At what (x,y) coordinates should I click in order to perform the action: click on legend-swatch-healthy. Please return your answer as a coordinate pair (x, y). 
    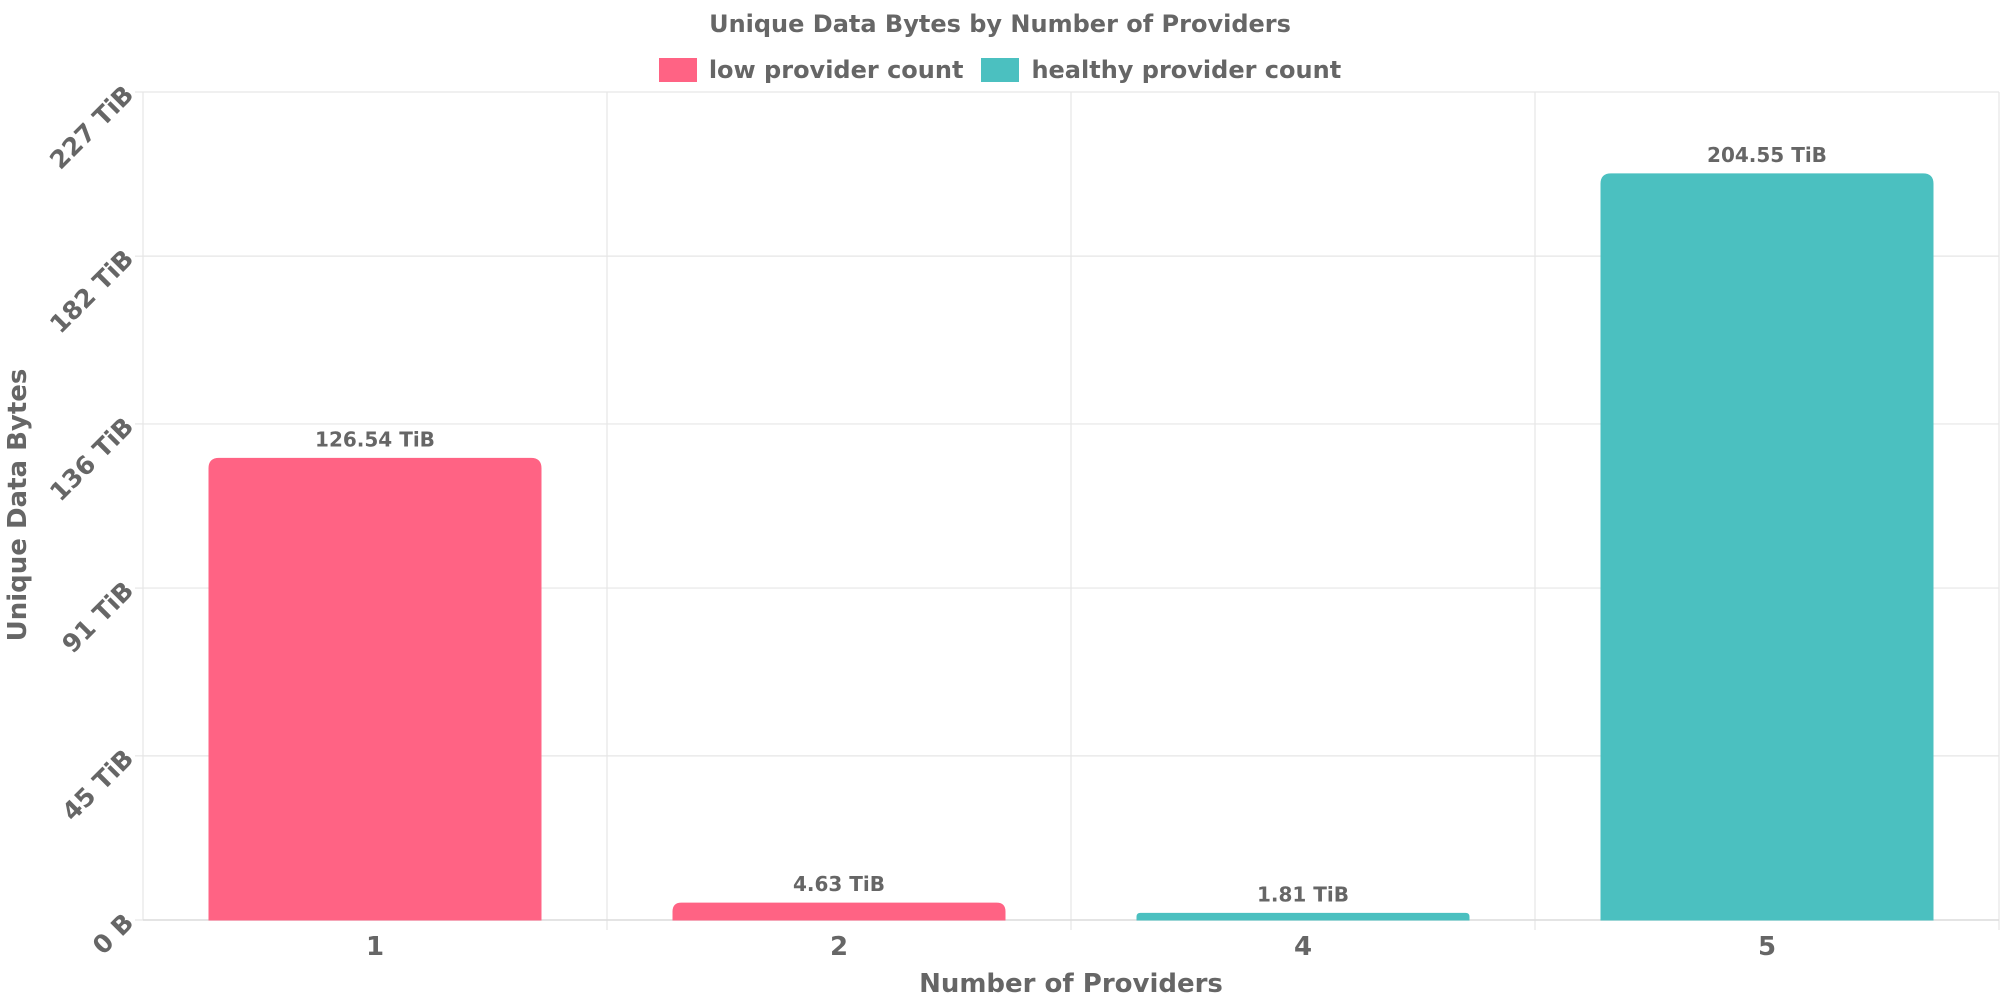
    Looking at the image, I should click on (1000, 70).